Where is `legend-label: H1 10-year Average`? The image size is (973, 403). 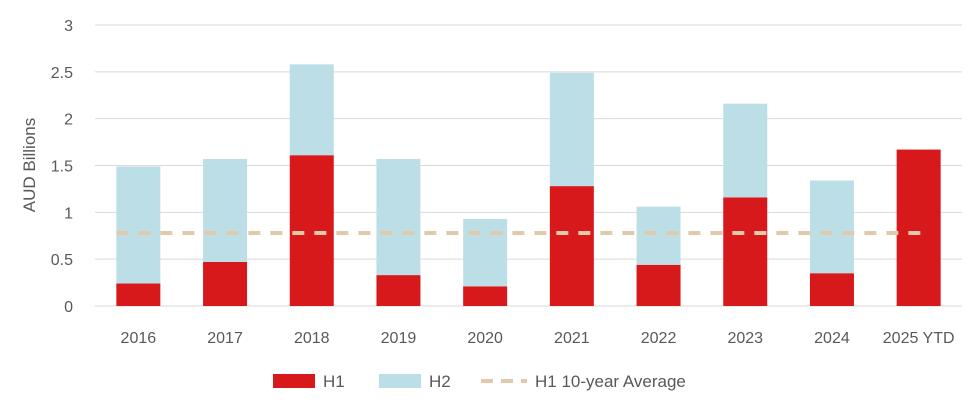 legend-label: H1 10-year Average is located at coordinates (610, 381).